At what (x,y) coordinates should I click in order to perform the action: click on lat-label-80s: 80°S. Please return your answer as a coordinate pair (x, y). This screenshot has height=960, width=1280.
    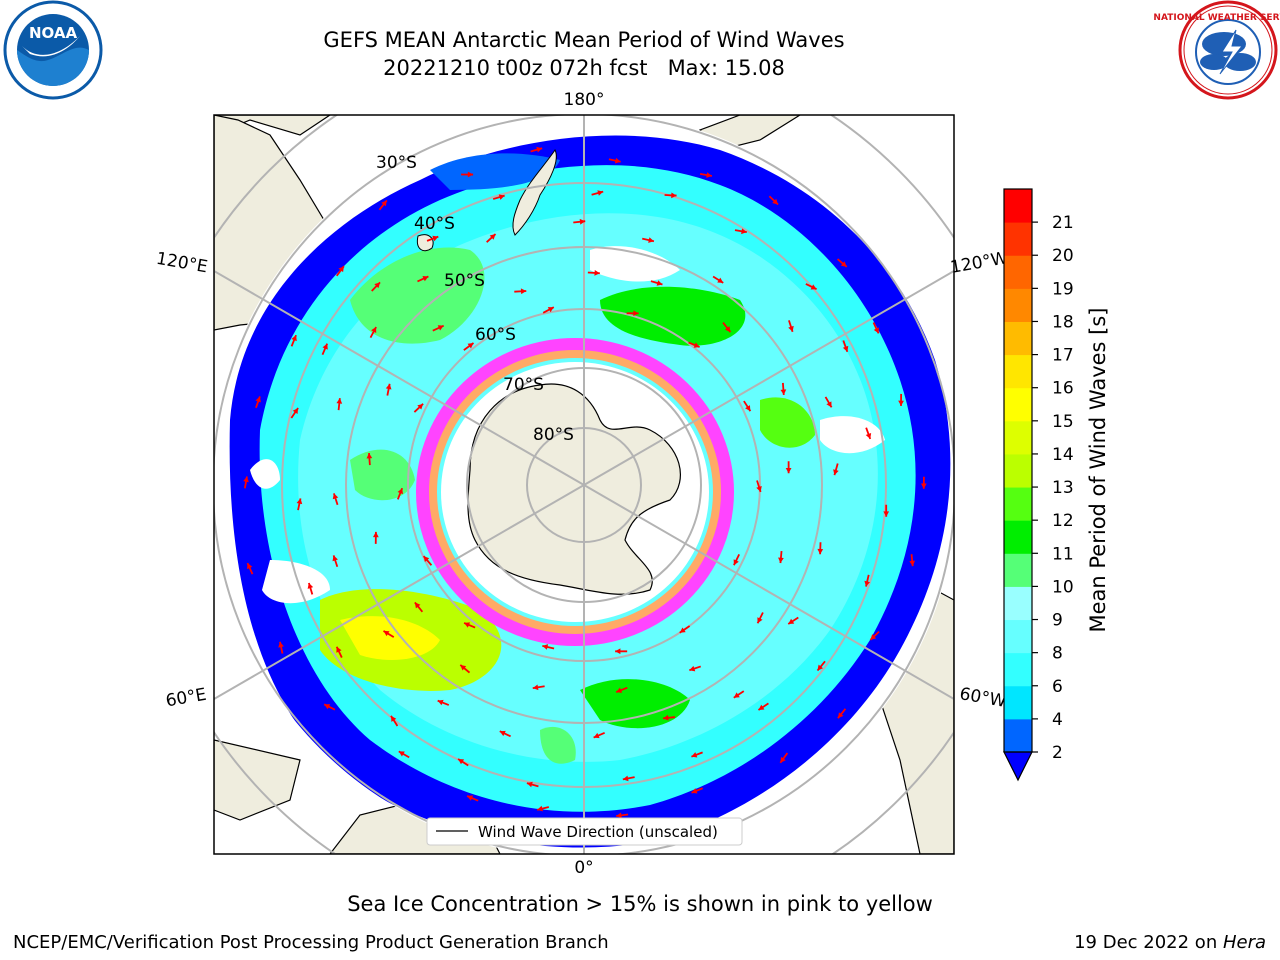
    Looking at the image, I should click on (553, 435).